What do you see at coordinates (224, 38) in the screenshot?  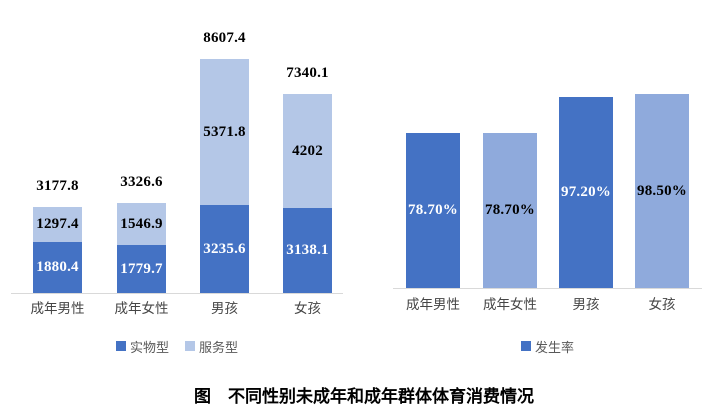 I see `total-label: 8607.4` at bounding box center [224, 38].